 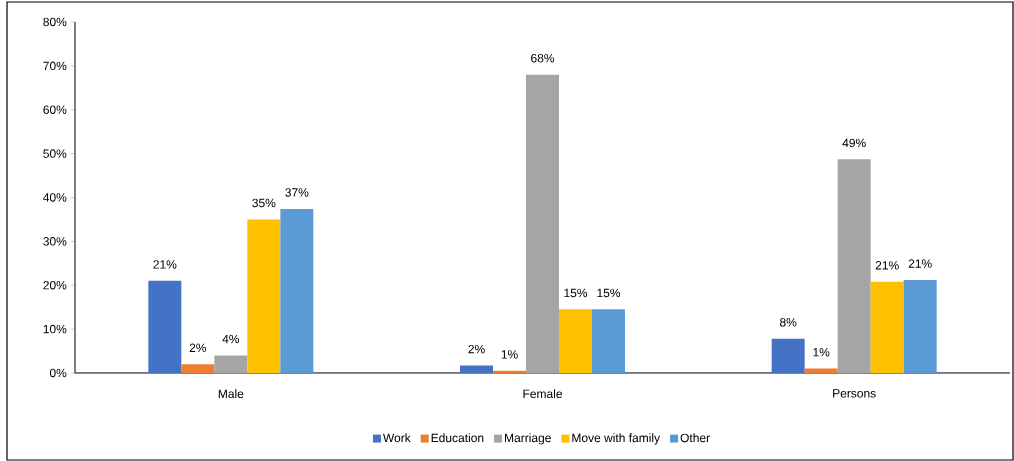 I want to click on legend-label: Work, so click(x=396, y=438).